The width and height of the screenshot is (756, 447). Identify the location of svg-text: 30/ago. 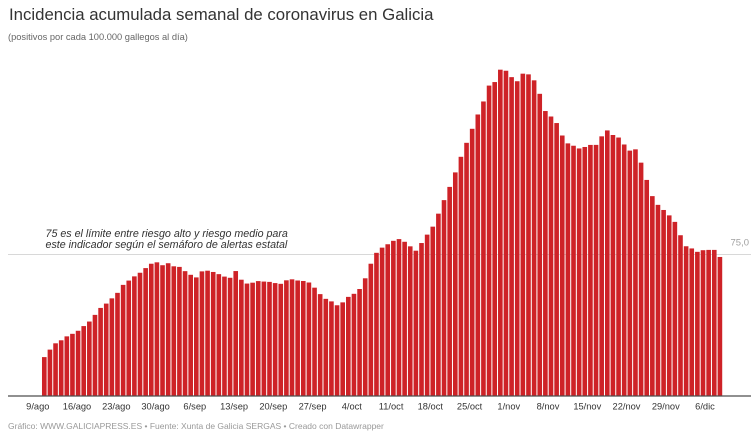
(155, 407).